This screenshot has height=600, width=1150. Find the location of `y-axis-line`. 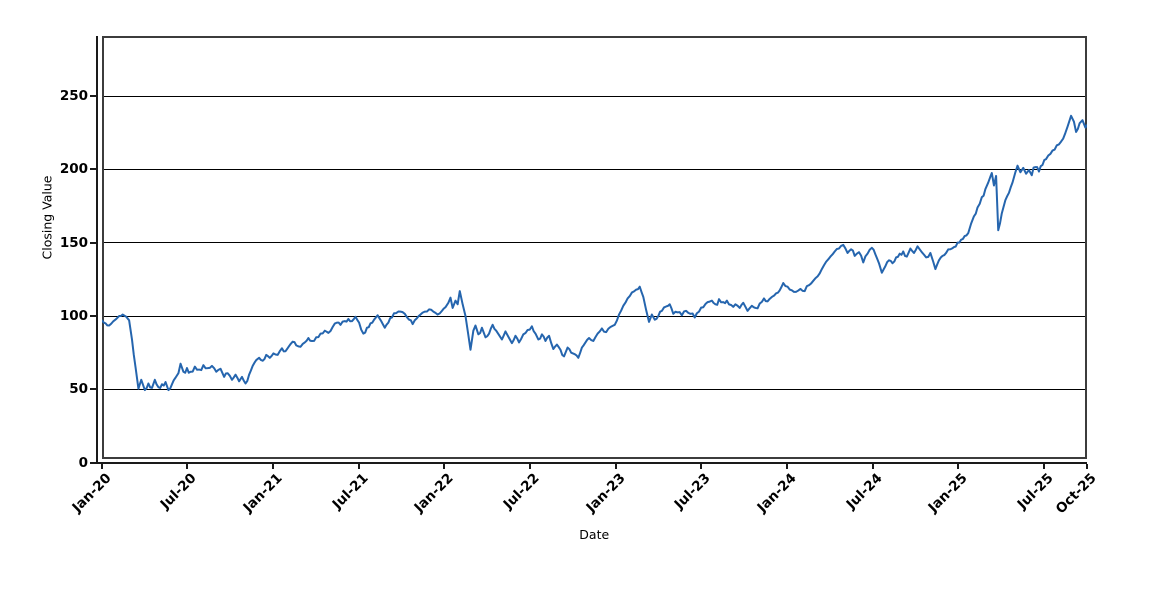

y-axis-line is located at coordinates (97, 250).